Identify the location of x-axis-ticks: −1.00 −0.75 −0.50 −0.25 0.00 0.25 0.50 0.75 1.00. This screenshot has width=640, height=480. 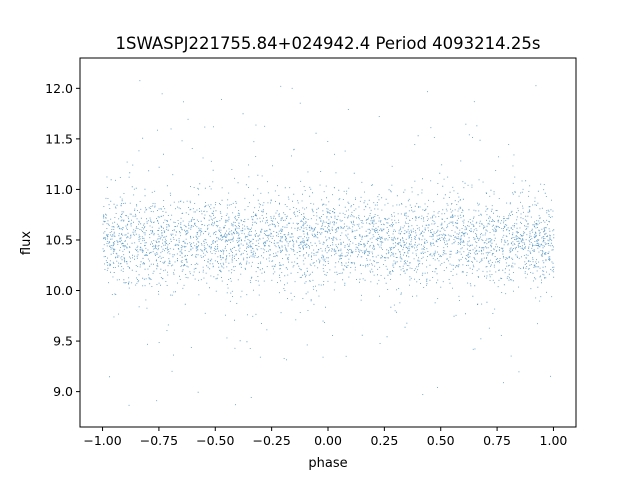
(325, 437).